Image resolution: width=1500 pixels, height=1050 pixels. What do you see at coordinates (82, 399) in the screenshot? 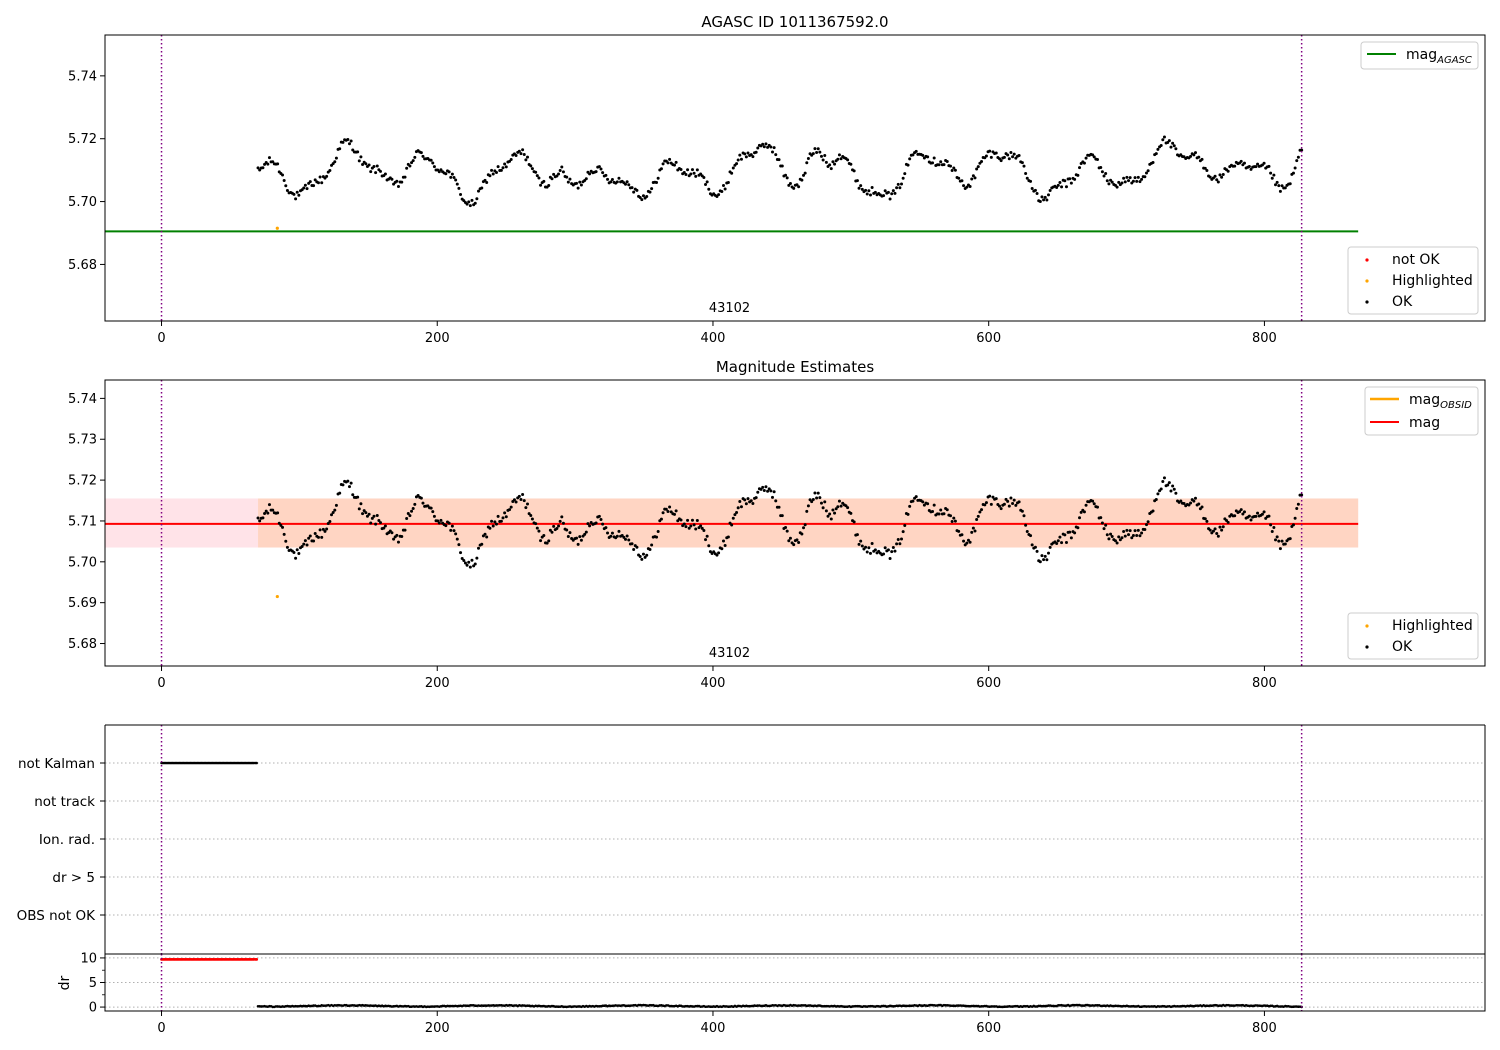
I see `y-tick-label: 5.74` at bounding box center [82, 399].